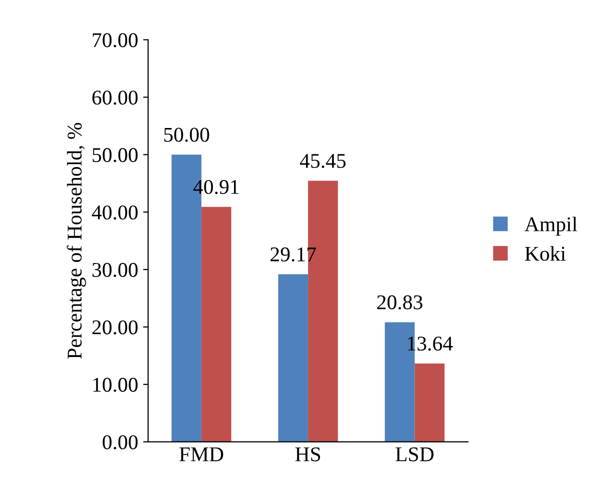 This screenshot has height=497, width=607. I want to click on x-tick-label: FMD, so click(201, 455).